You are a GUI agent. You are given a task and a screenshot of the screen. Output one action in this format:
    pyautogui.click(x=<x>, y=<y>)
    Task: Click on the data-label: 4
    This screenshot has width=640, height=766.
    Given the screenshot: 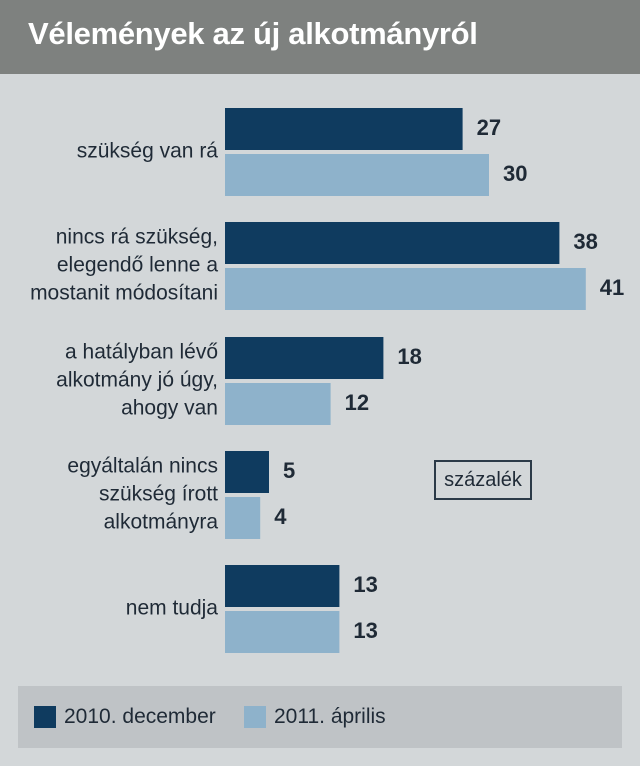 What is the action you would take?
    pyautogui.click(x=280, y=516)
    